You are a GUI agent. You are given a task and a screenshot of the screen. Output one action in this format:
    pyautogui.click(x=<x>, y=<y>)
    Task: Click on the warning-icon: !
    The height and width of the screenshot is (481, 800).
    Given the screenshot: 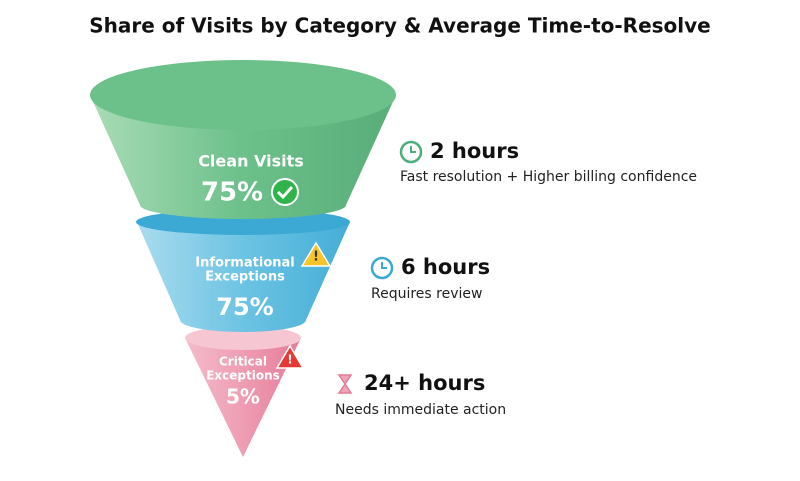 What is the action you would take?
    pyautogui.click(x=316, y=254)
    